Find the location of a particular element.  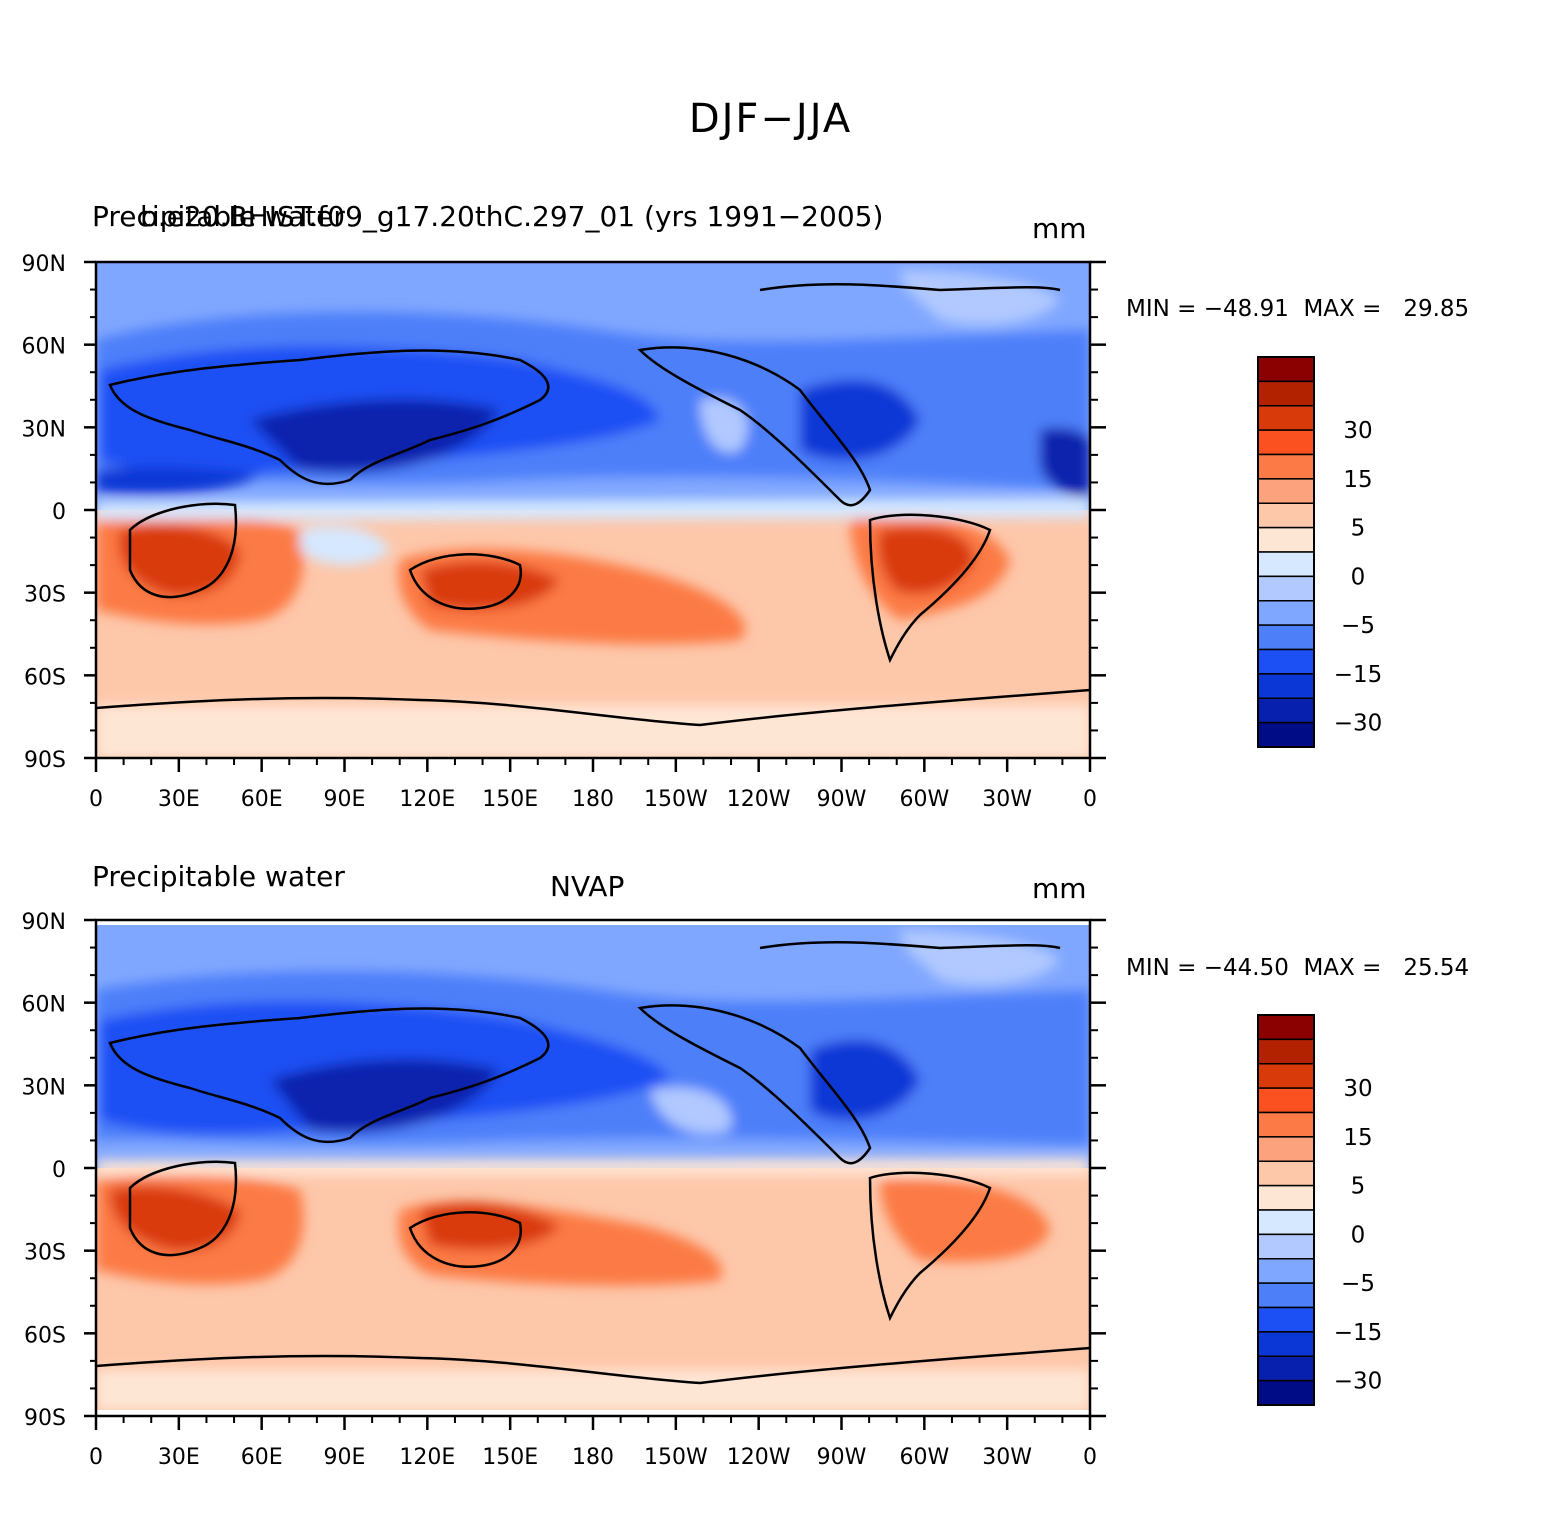

panel-2-stats: MIN = −44.50 MAX = 25.54 is located at coordinates (1298, 968).